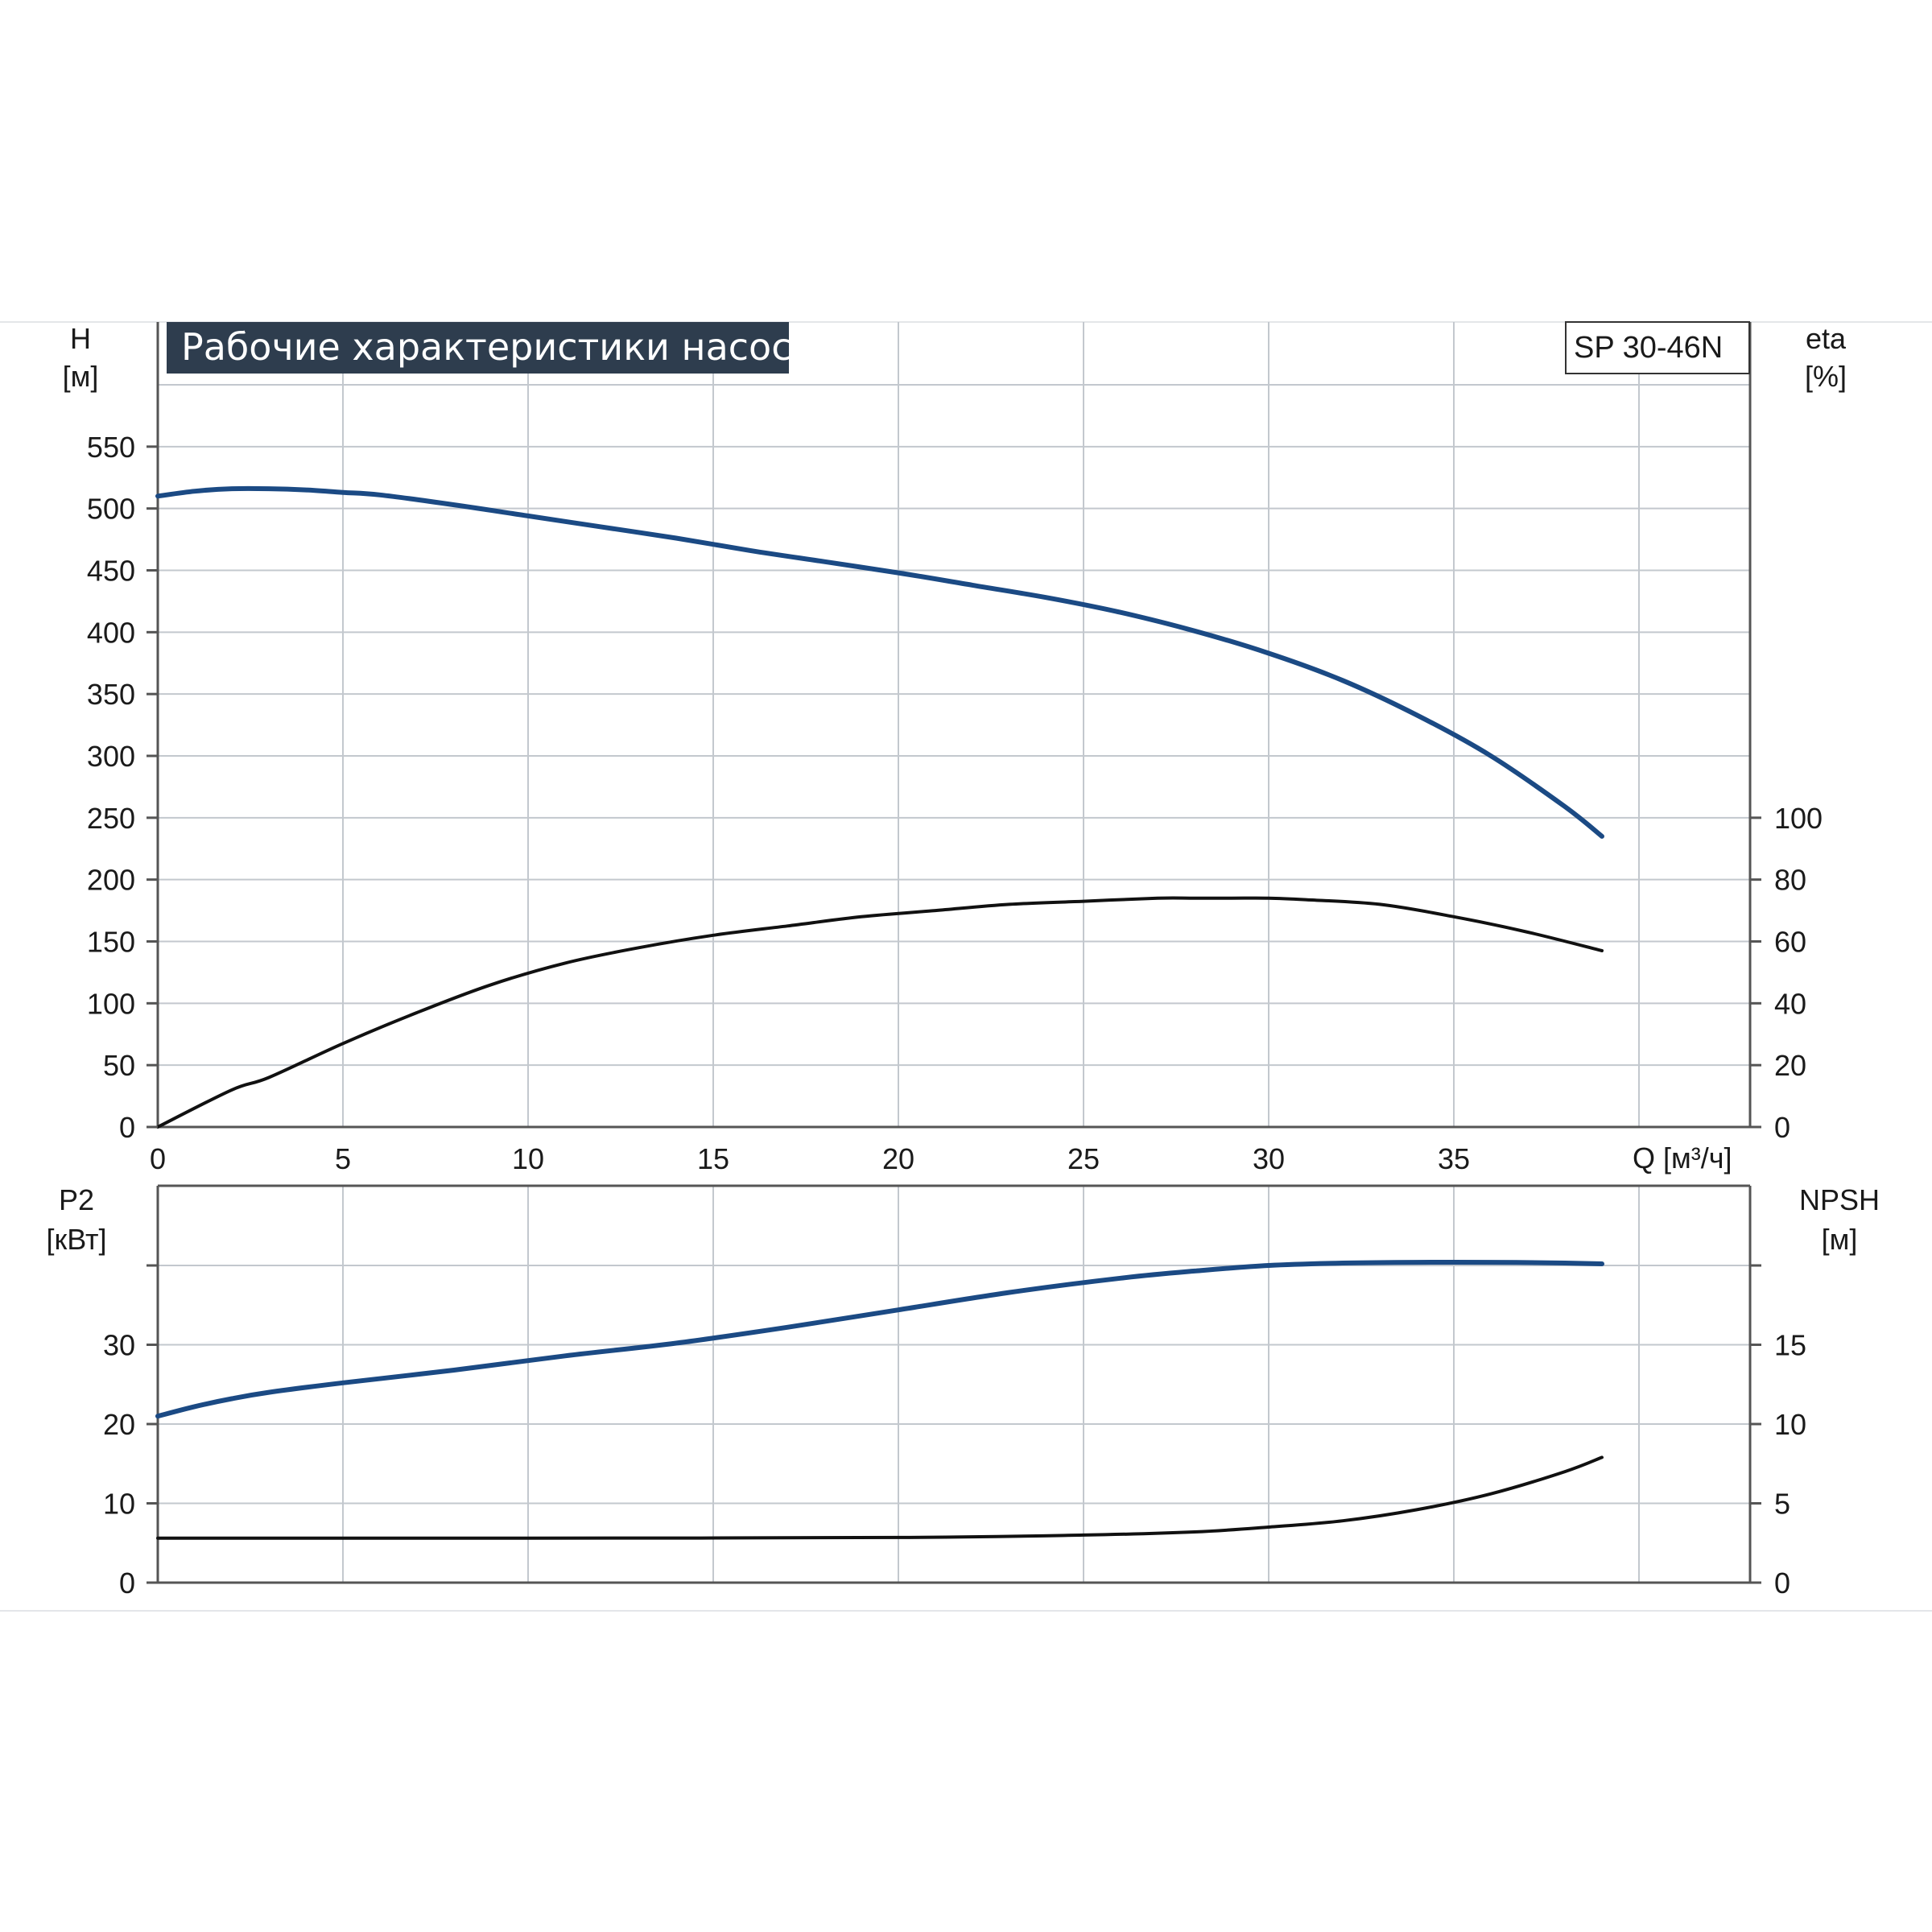 The height and width of the screenshot is (1932, 1932). I want to click on left-tick-label: 450, so click(111, 571).